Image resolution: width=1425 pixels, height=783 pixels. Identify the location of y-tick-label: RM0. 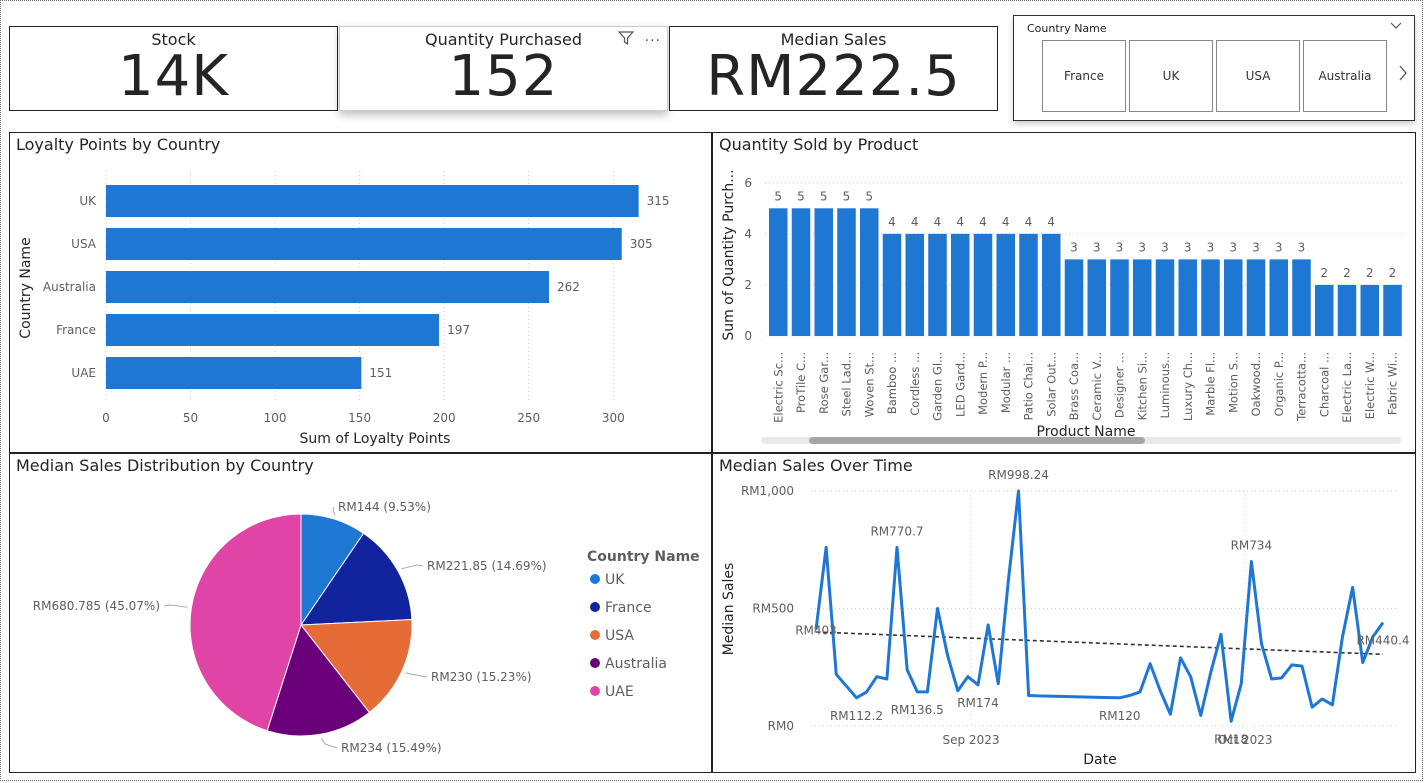
(781, 726).